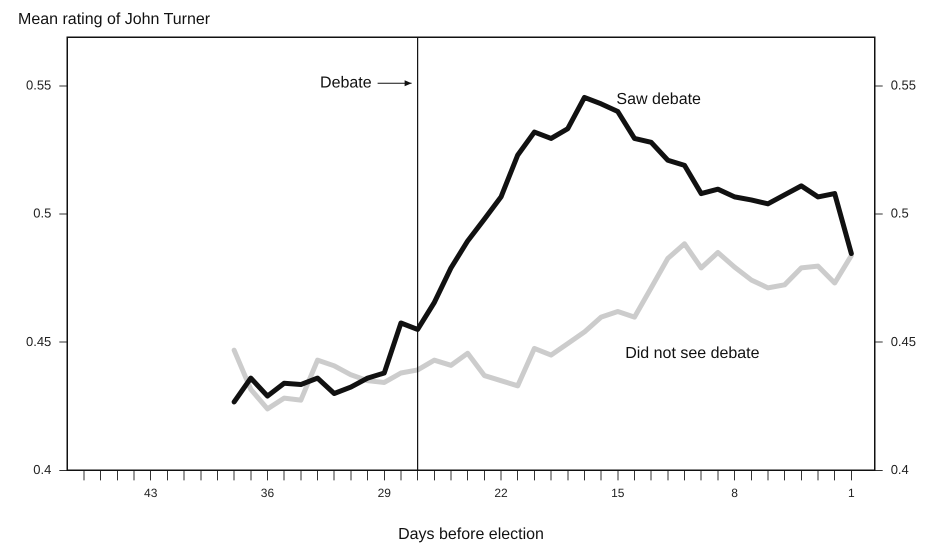 The height and width of the screenshot is (560, 942). Describe the element at coordinates (899, 469) in the screenshot. I see `y2-tick-label: 0.4` at that location.